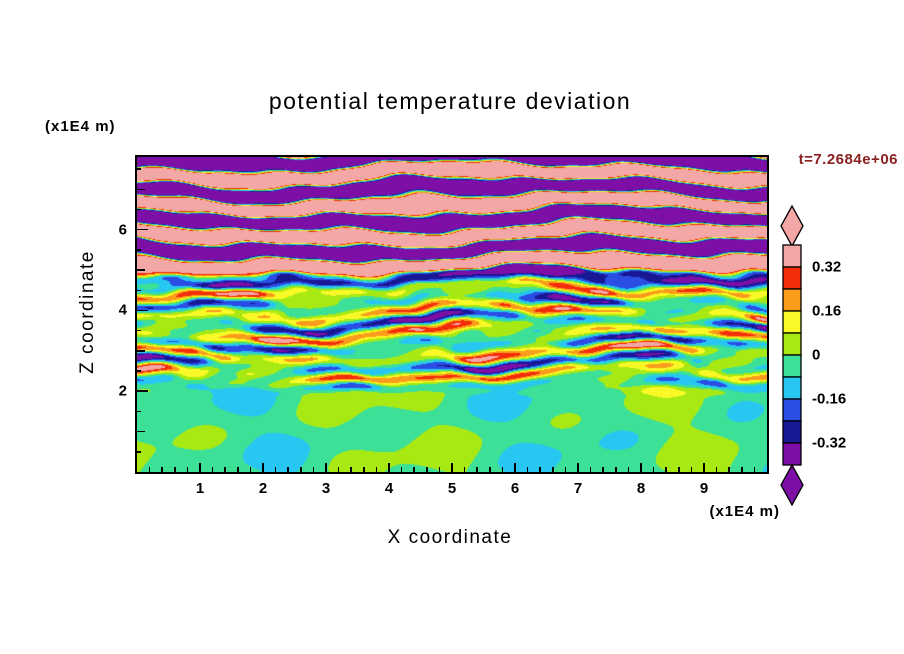 Image resolution: width=904 pixels, height=654 pixels. I want to click on x-axis-unit: (x1E4 m), so click(744, 511).